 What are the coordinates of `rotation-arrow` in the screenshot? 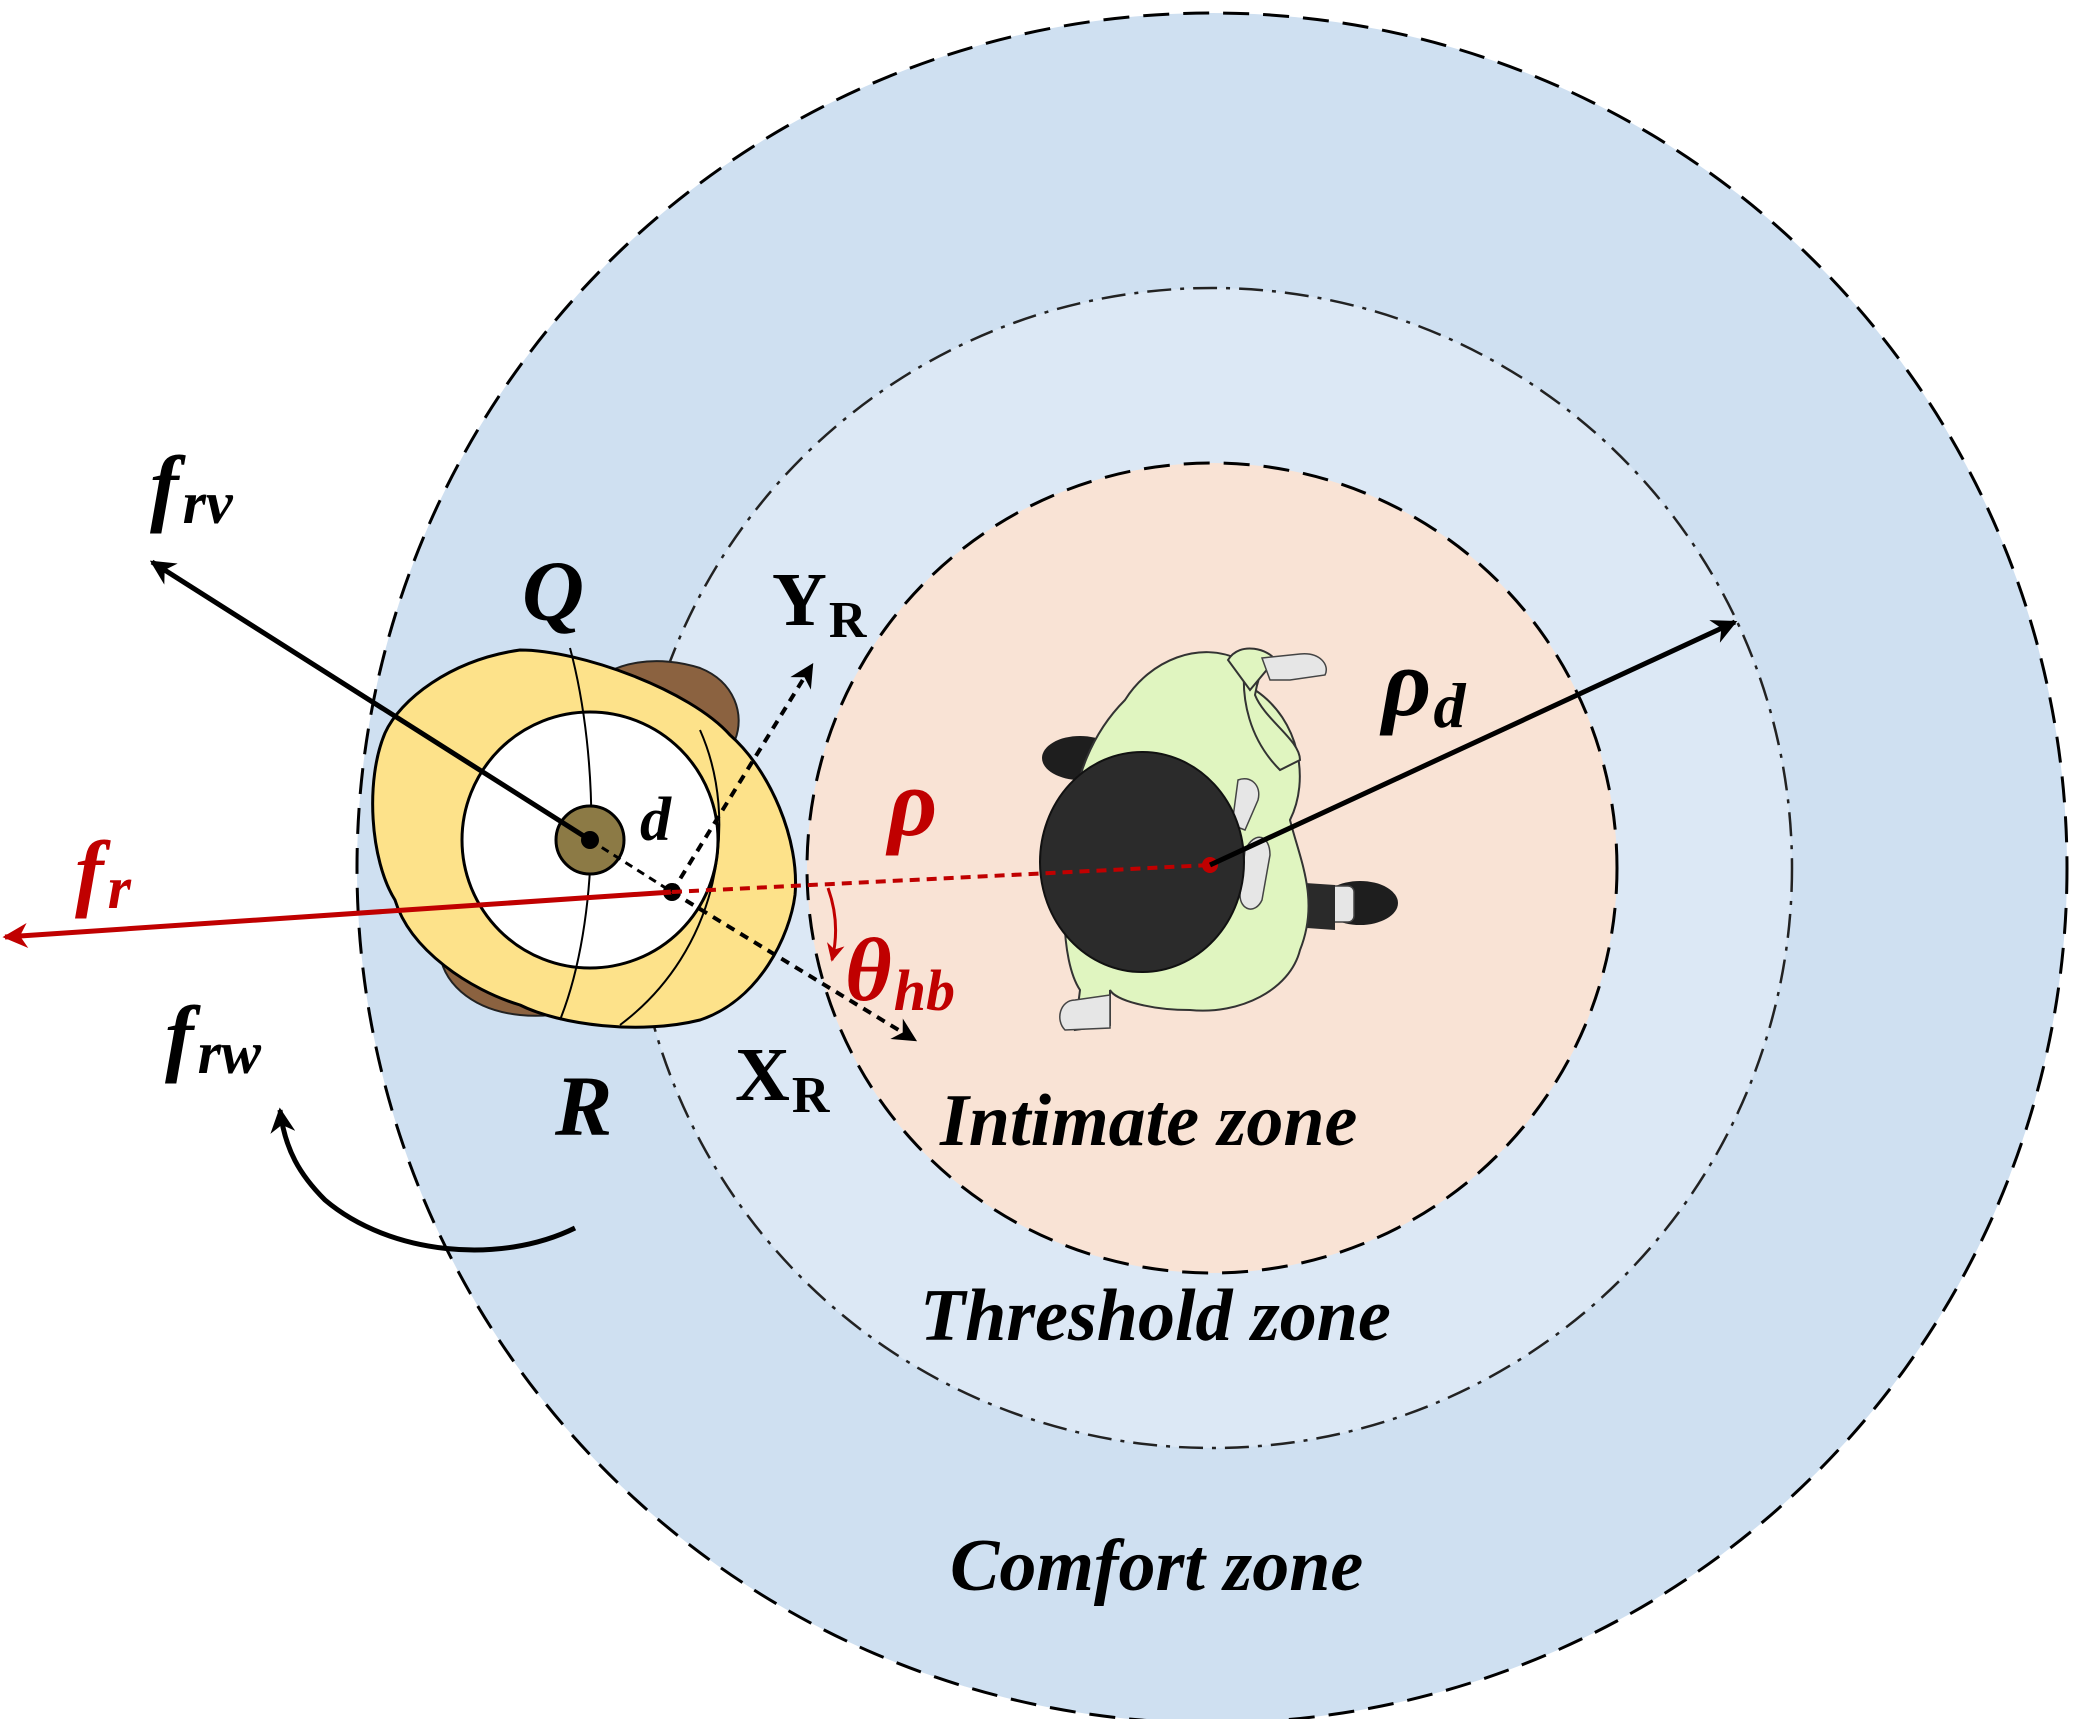 It's located at (423, 1180).